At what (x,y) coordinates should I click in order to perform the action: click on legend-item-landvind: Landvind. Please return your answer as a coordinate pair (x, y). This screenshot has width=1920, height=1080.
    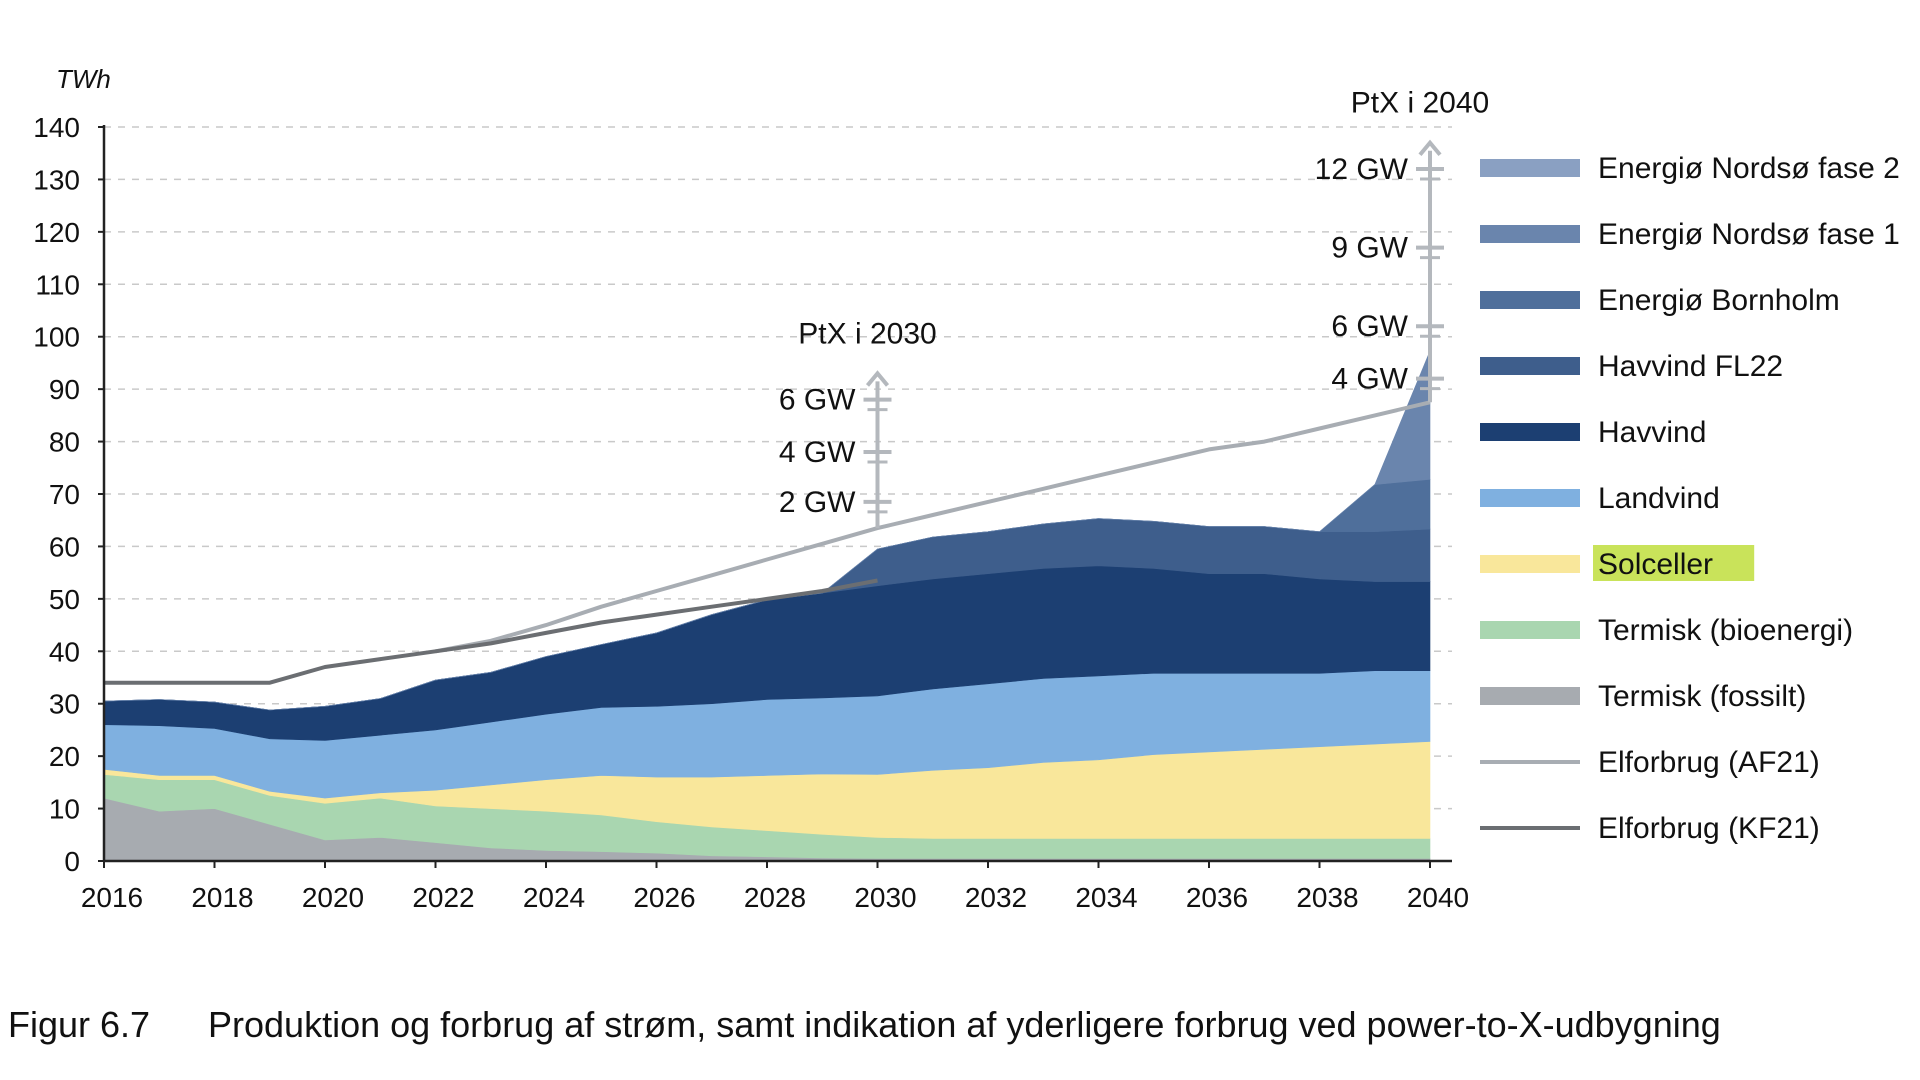
    Looking at the image, I should click on (1600, 498).